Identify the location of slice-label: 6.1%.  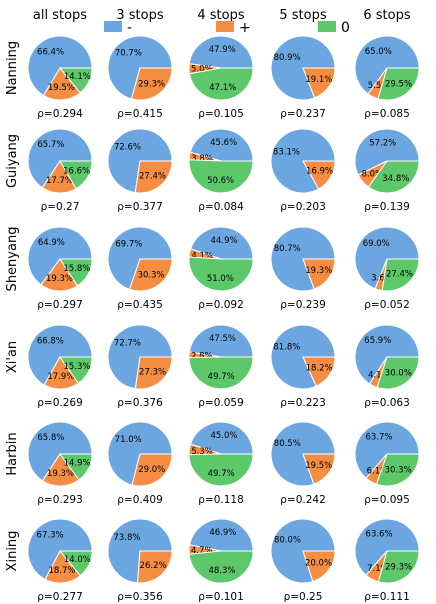
(378, 472).